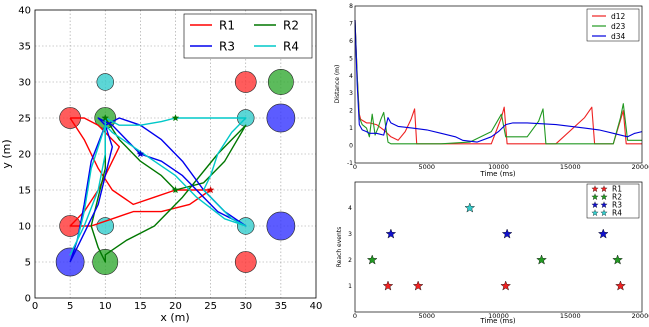  Describe the element at coordinates (281, 306) in the screenshot. I see `trajectory-x-tick-label: 35` at that location.